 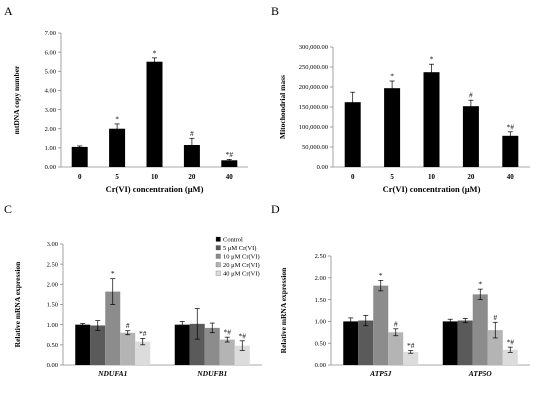 I want to click on x-tick-label: 0, so click(x=80, y=177).